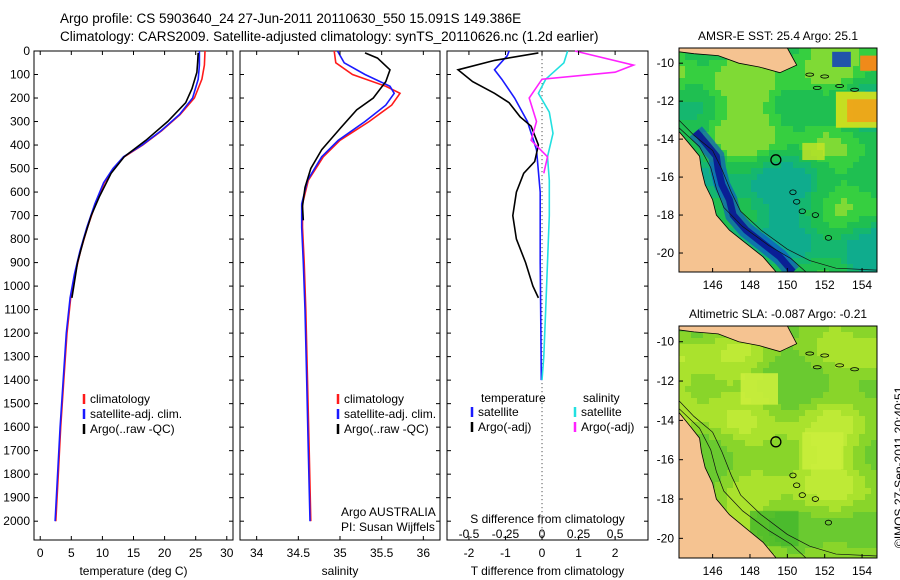 The width and height of the screenshot is (900, 580). Describe the element at coordinates (666, 177) in the screenshot. I see `map-y-tick-label: -16` at that location.